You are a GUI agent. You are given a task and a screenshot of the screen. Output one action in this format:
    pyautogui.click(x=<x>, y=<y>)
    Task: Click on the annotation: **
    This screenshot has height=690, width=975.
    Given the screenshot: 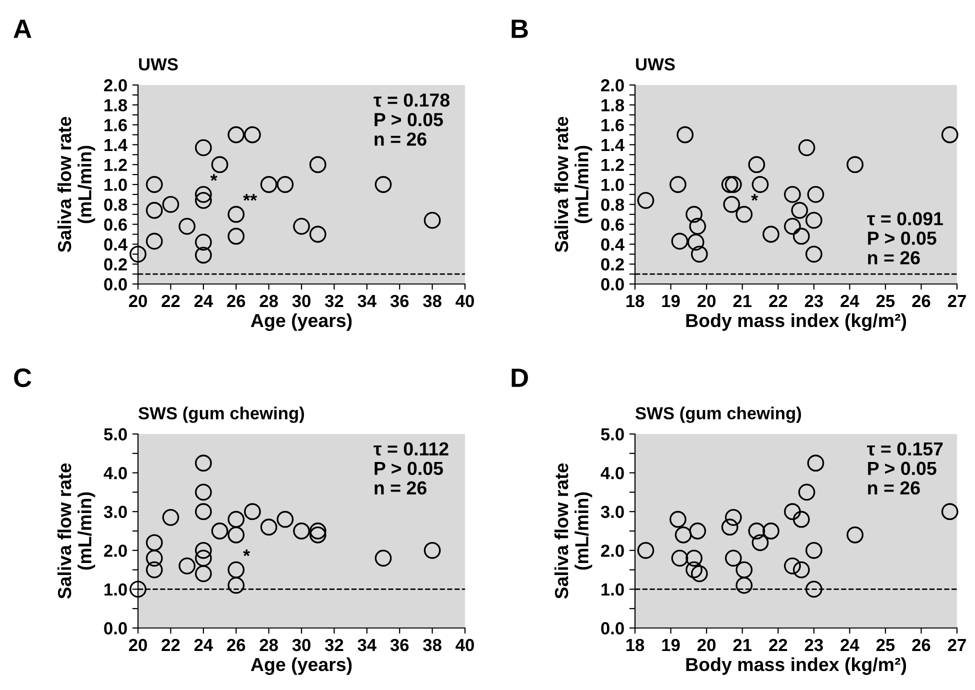 What is the action you would take?
    pyautogui.click(x=250, y=197)
    